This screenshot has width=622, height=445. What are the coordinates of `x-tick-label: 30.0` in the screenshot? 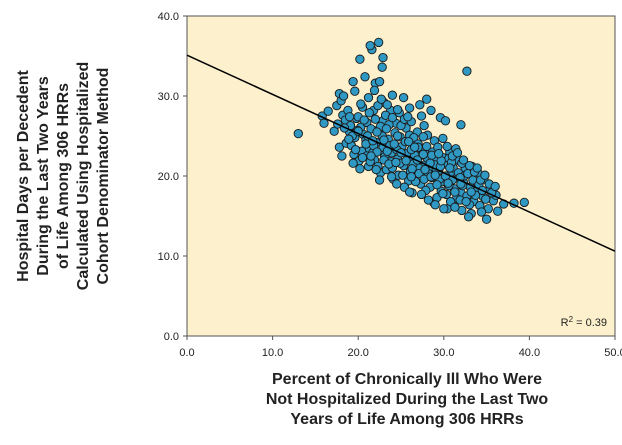 It's located at (443, 353).